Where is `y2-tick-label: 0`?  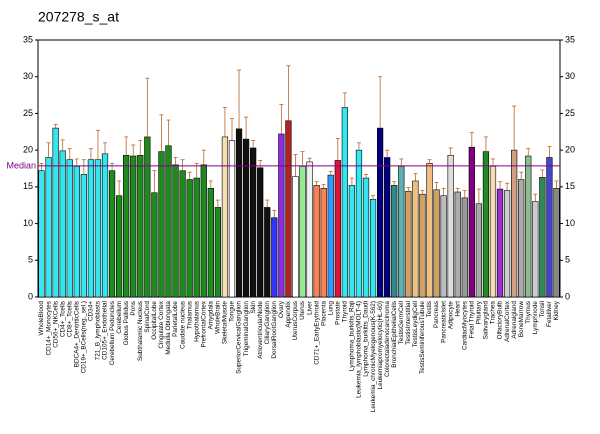 y2-tick-label: 0 is located at coordinates (567, 296).